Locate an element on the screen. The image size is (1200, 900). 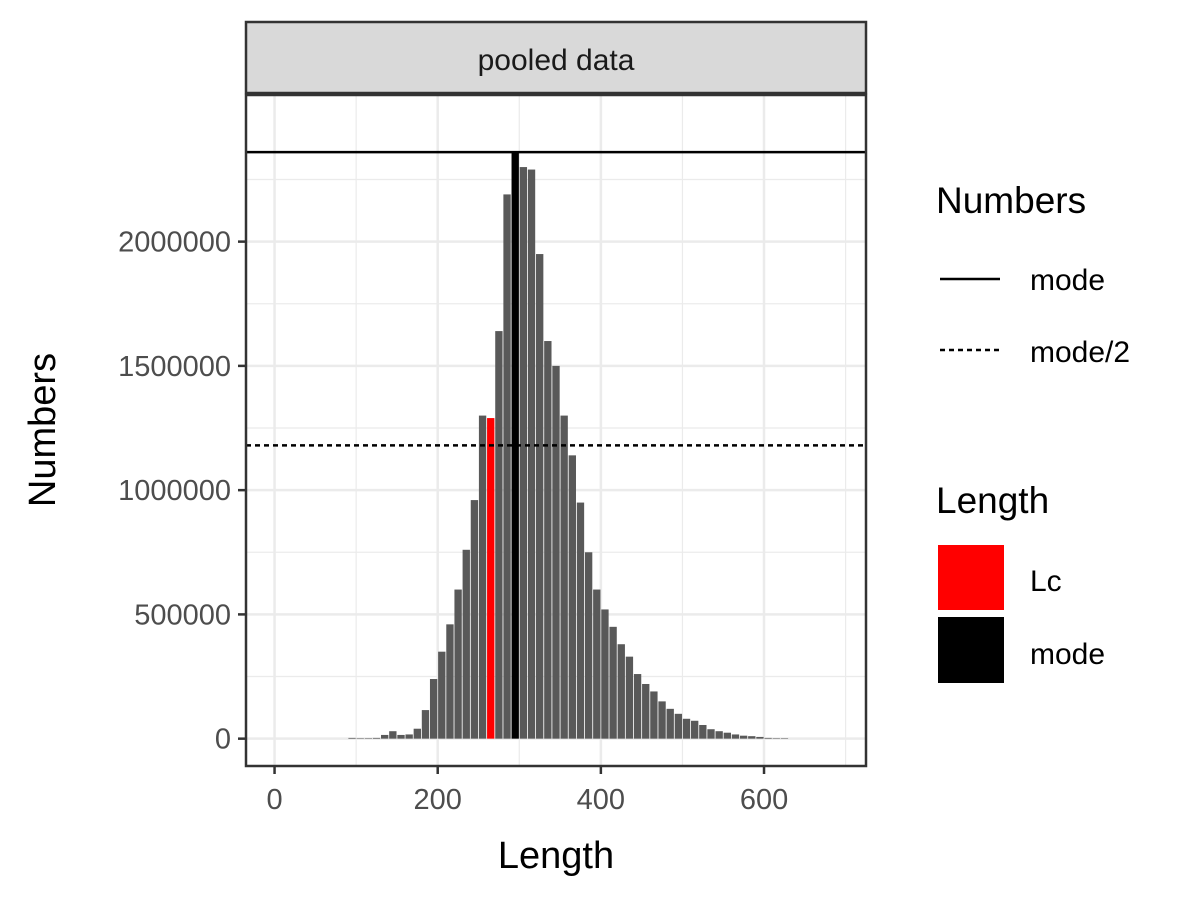
legend-mode-half-line-label: mode/2 is located at coordinates (1080, 352).